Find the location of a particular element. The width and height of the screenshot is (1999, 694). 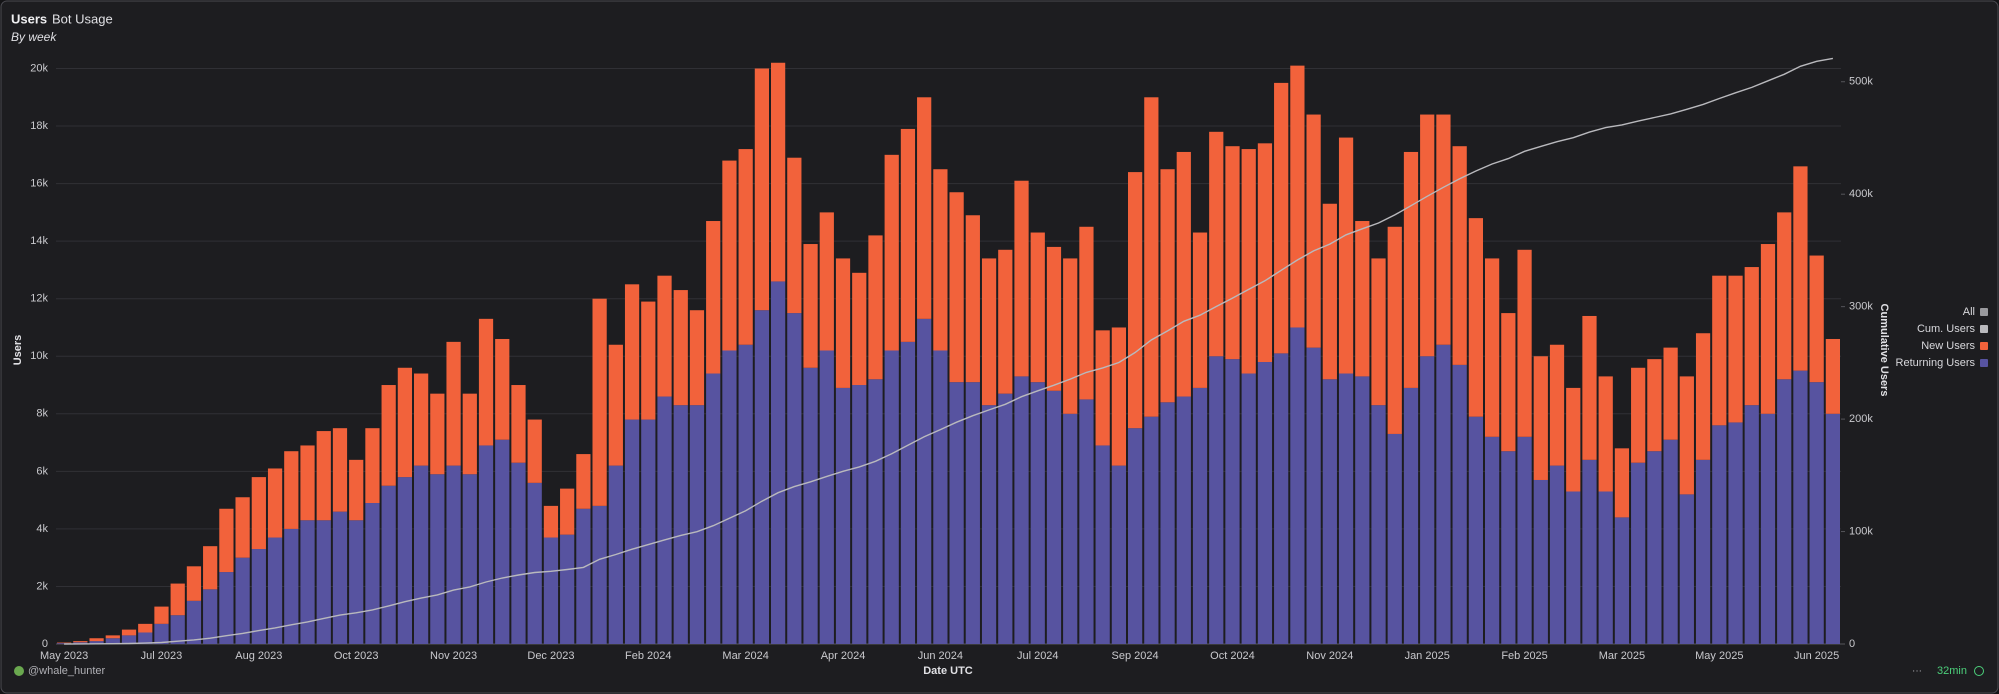

refresh-time: 32min is located at coordinates (1952, 671).